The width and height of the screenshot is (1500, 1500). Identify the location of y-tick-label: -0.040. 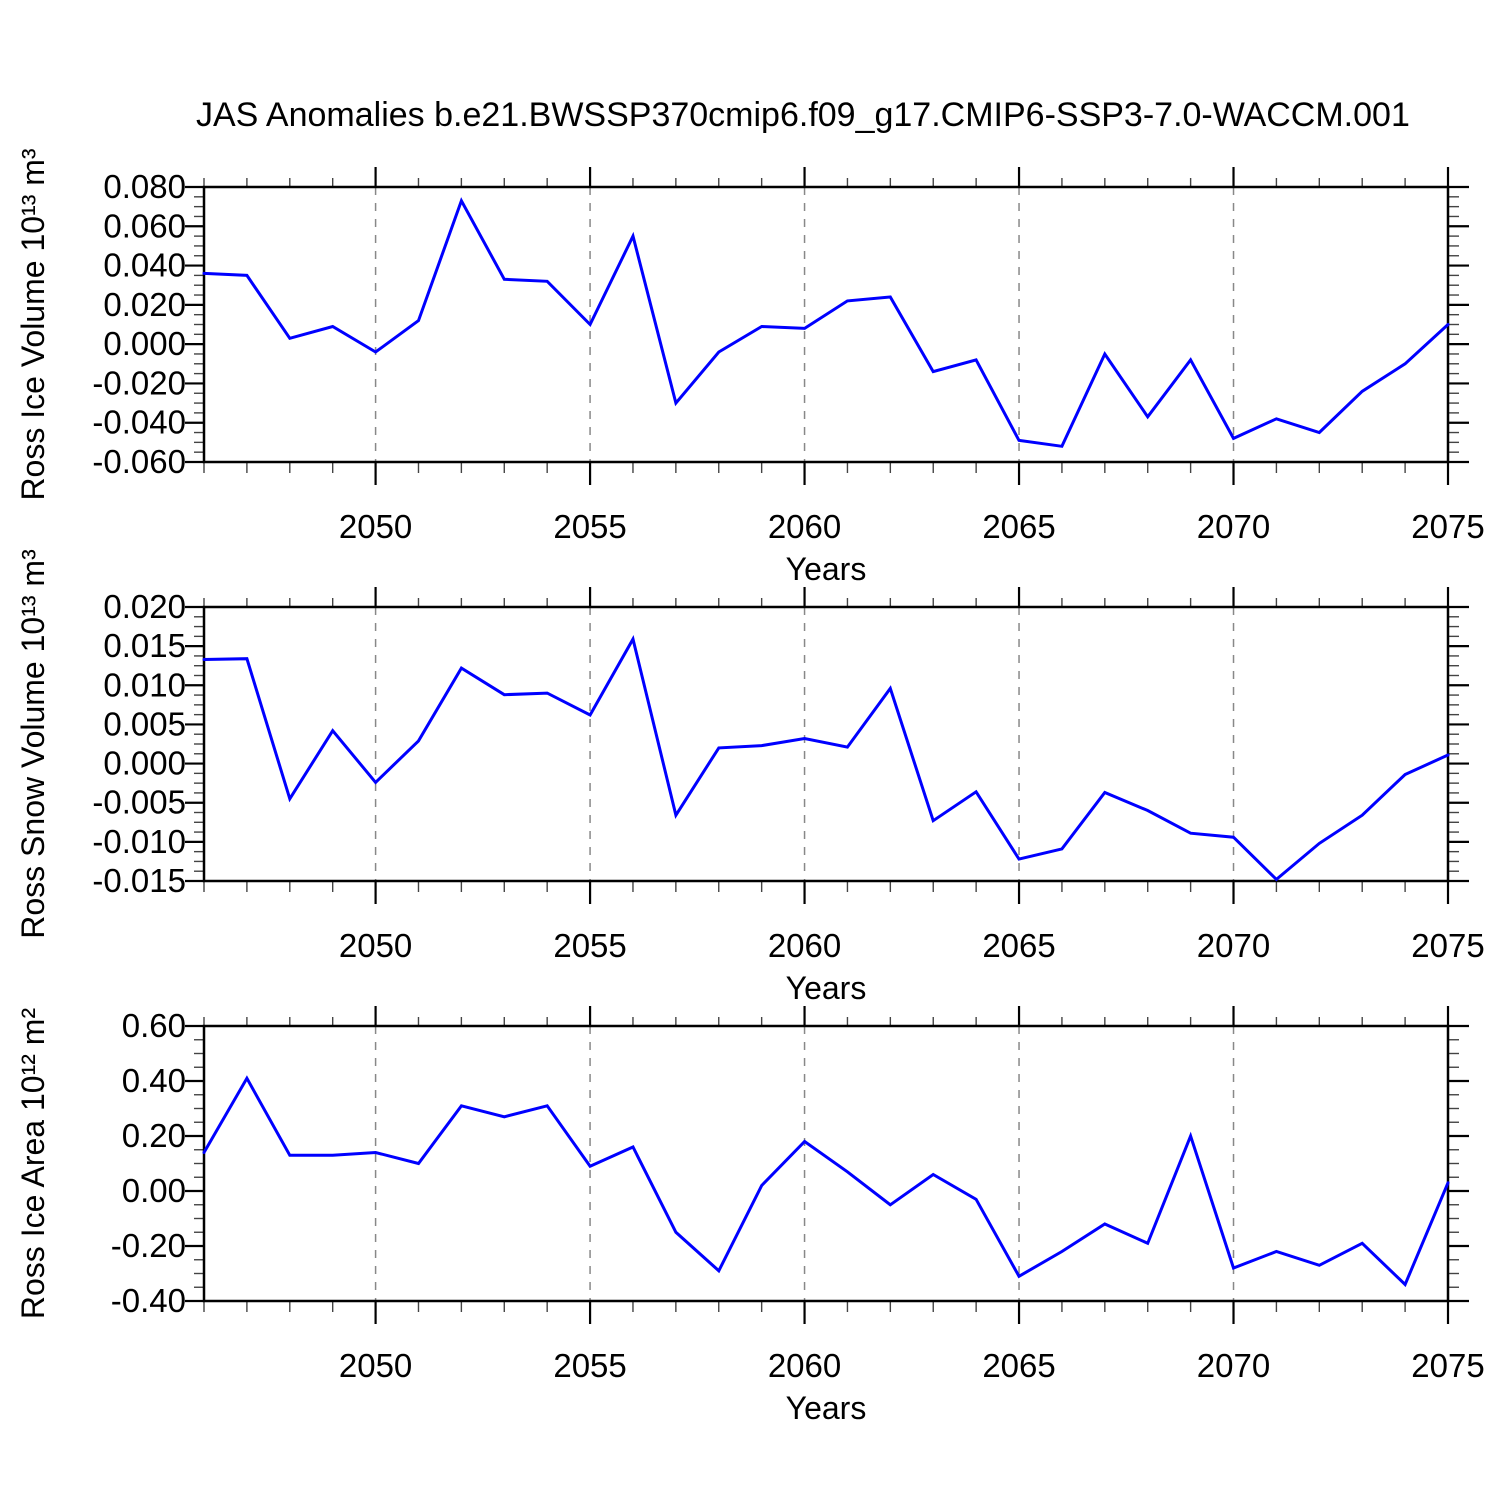
(139, 422).